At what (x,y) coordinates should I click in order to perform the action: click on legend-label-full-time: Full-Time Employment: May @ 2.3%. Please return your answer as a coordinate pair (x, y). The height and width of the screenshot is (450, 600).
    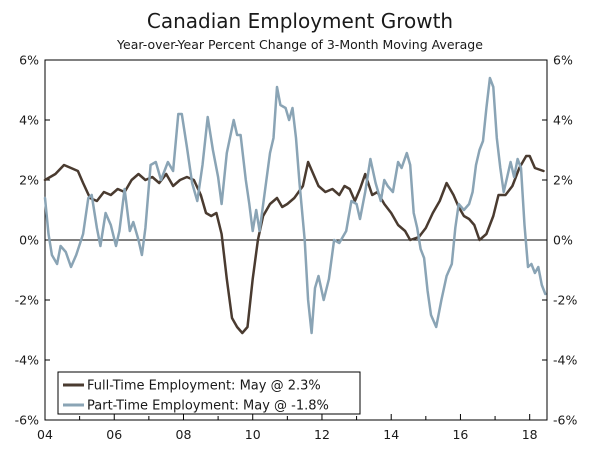
    Looking at the image, I should click on (204, 386).